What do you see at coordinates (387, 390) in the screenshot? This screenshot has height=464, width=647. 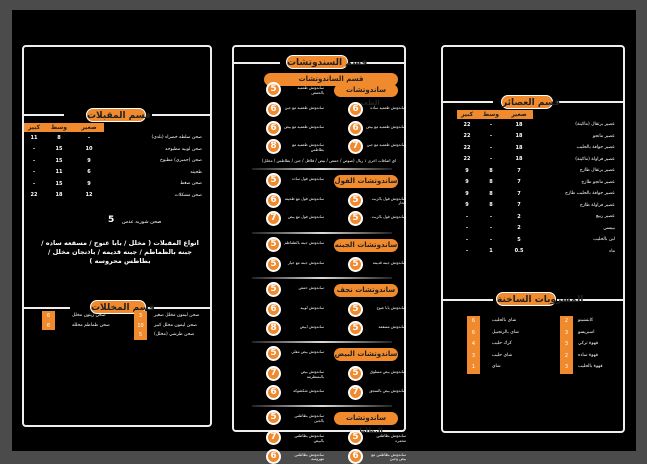 I see `item-name: ساندوتش بيض بالسجق` at bounding box center [387, 390].